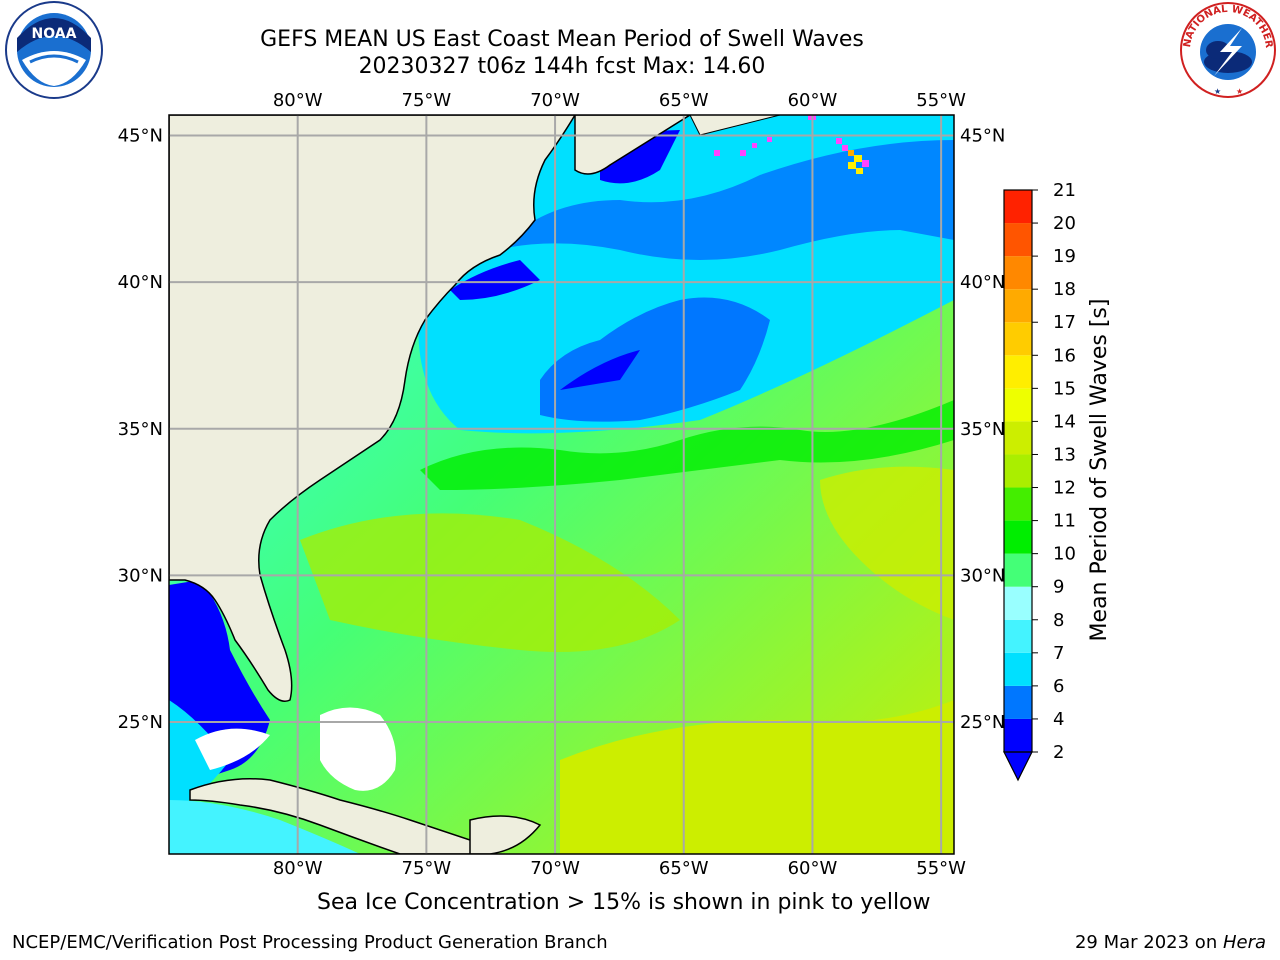  Describe the element at coordinates (1058, 752) in the screenshot. I see `colorbar-tick-label: 2` at that location.